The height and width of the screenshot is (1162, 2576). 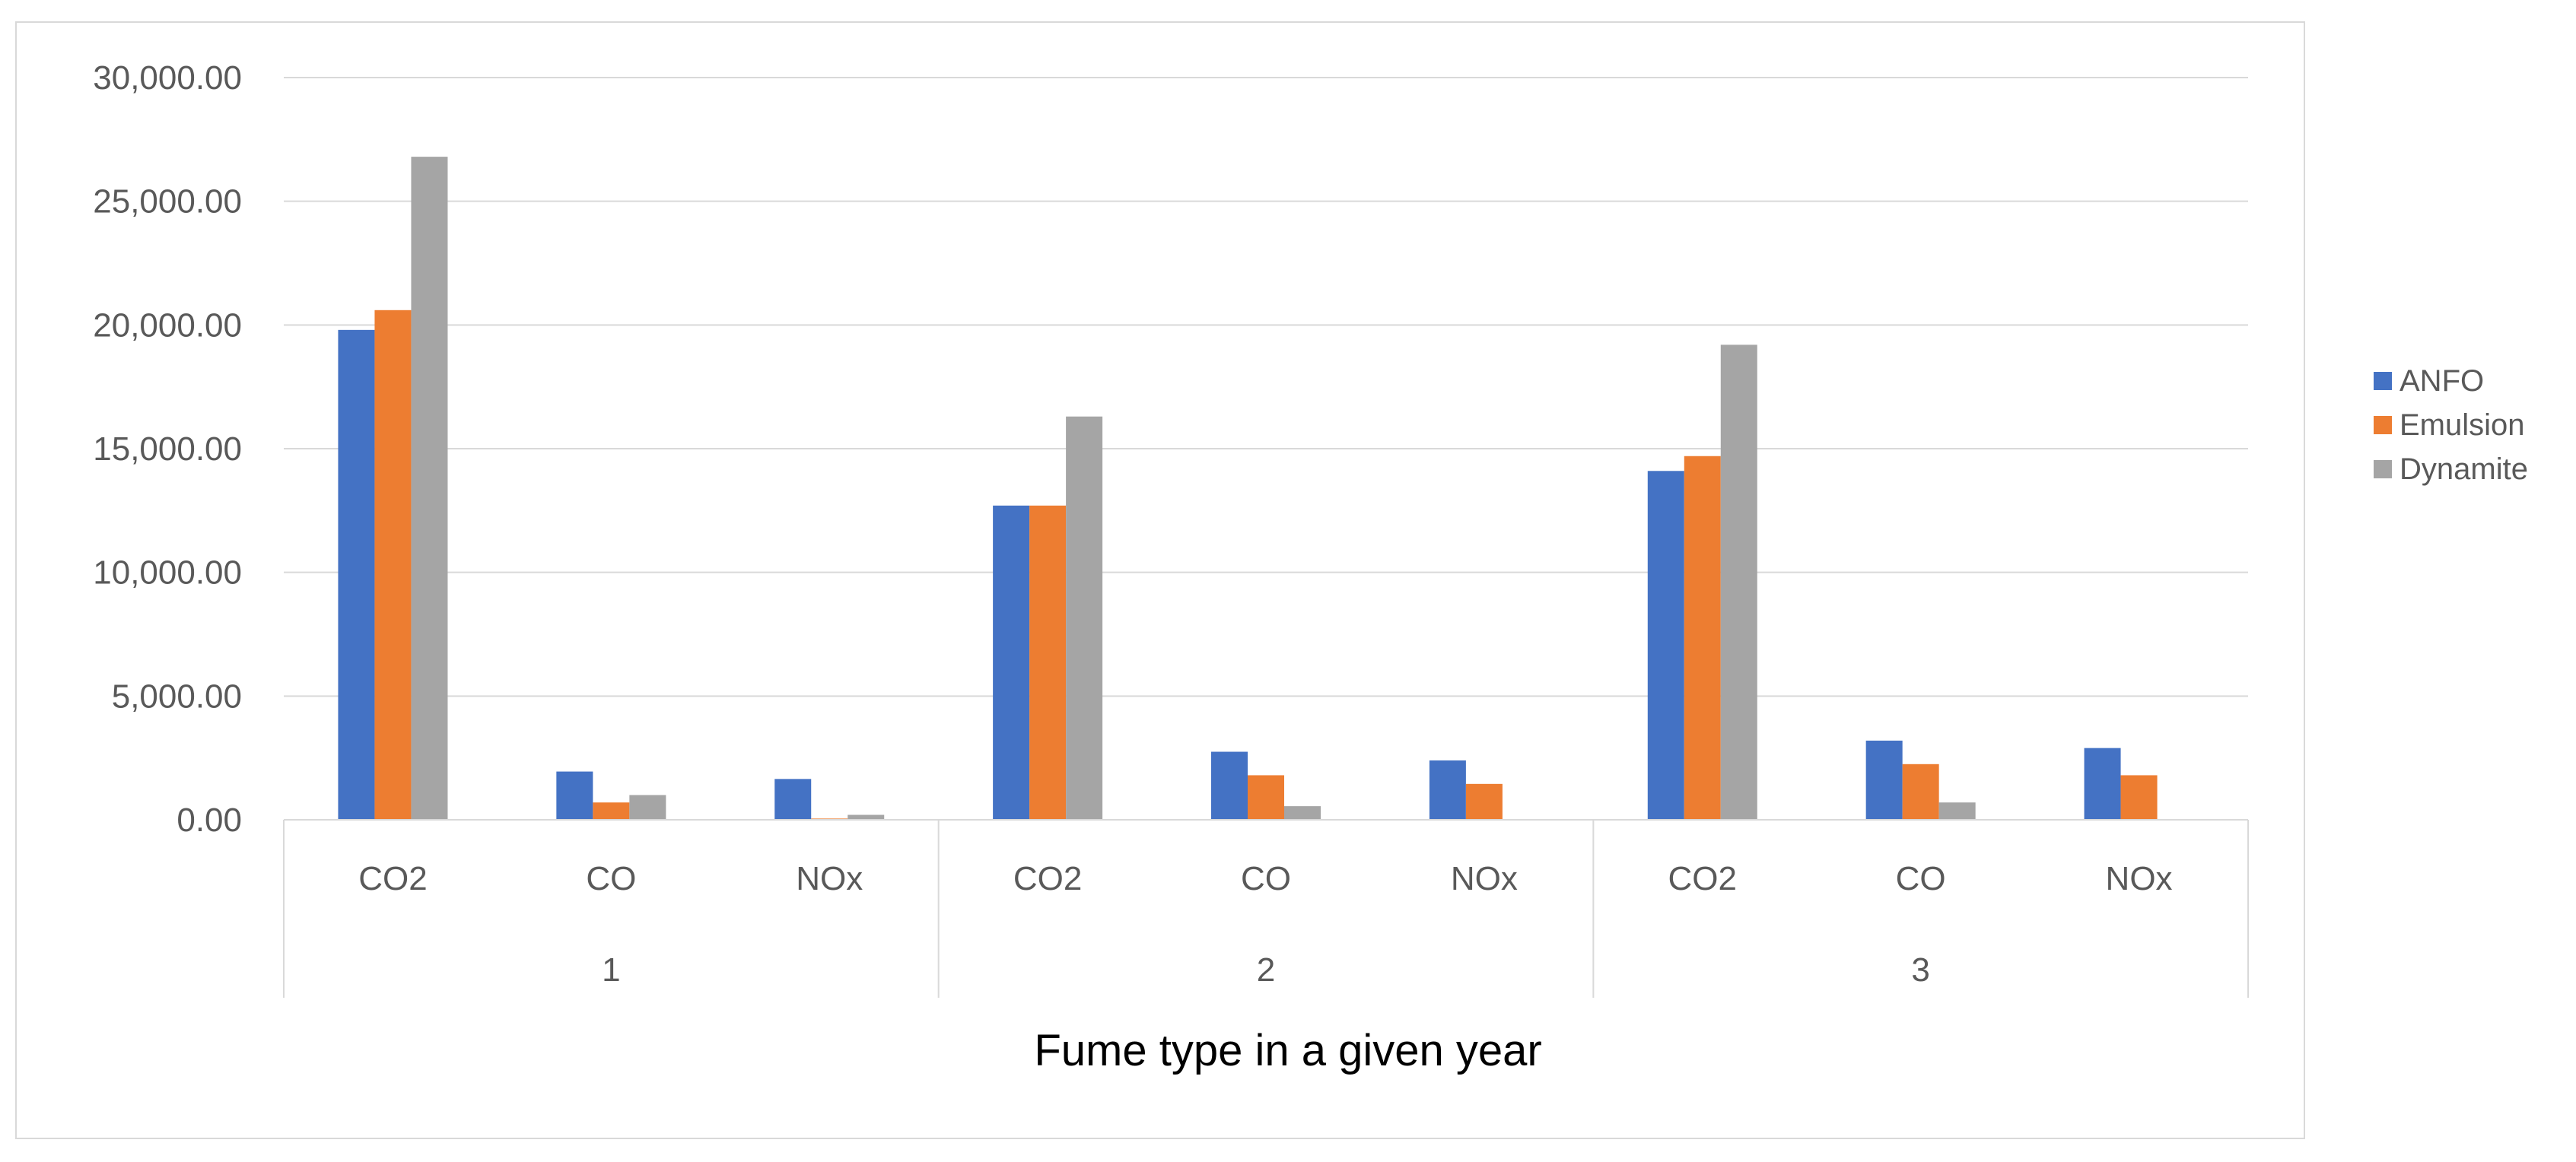 I want to click on x-axis: CO2 CO NOx CO2 CO NOx CO2 CO NOx 1 2 3, so click(x=1266, y=908).